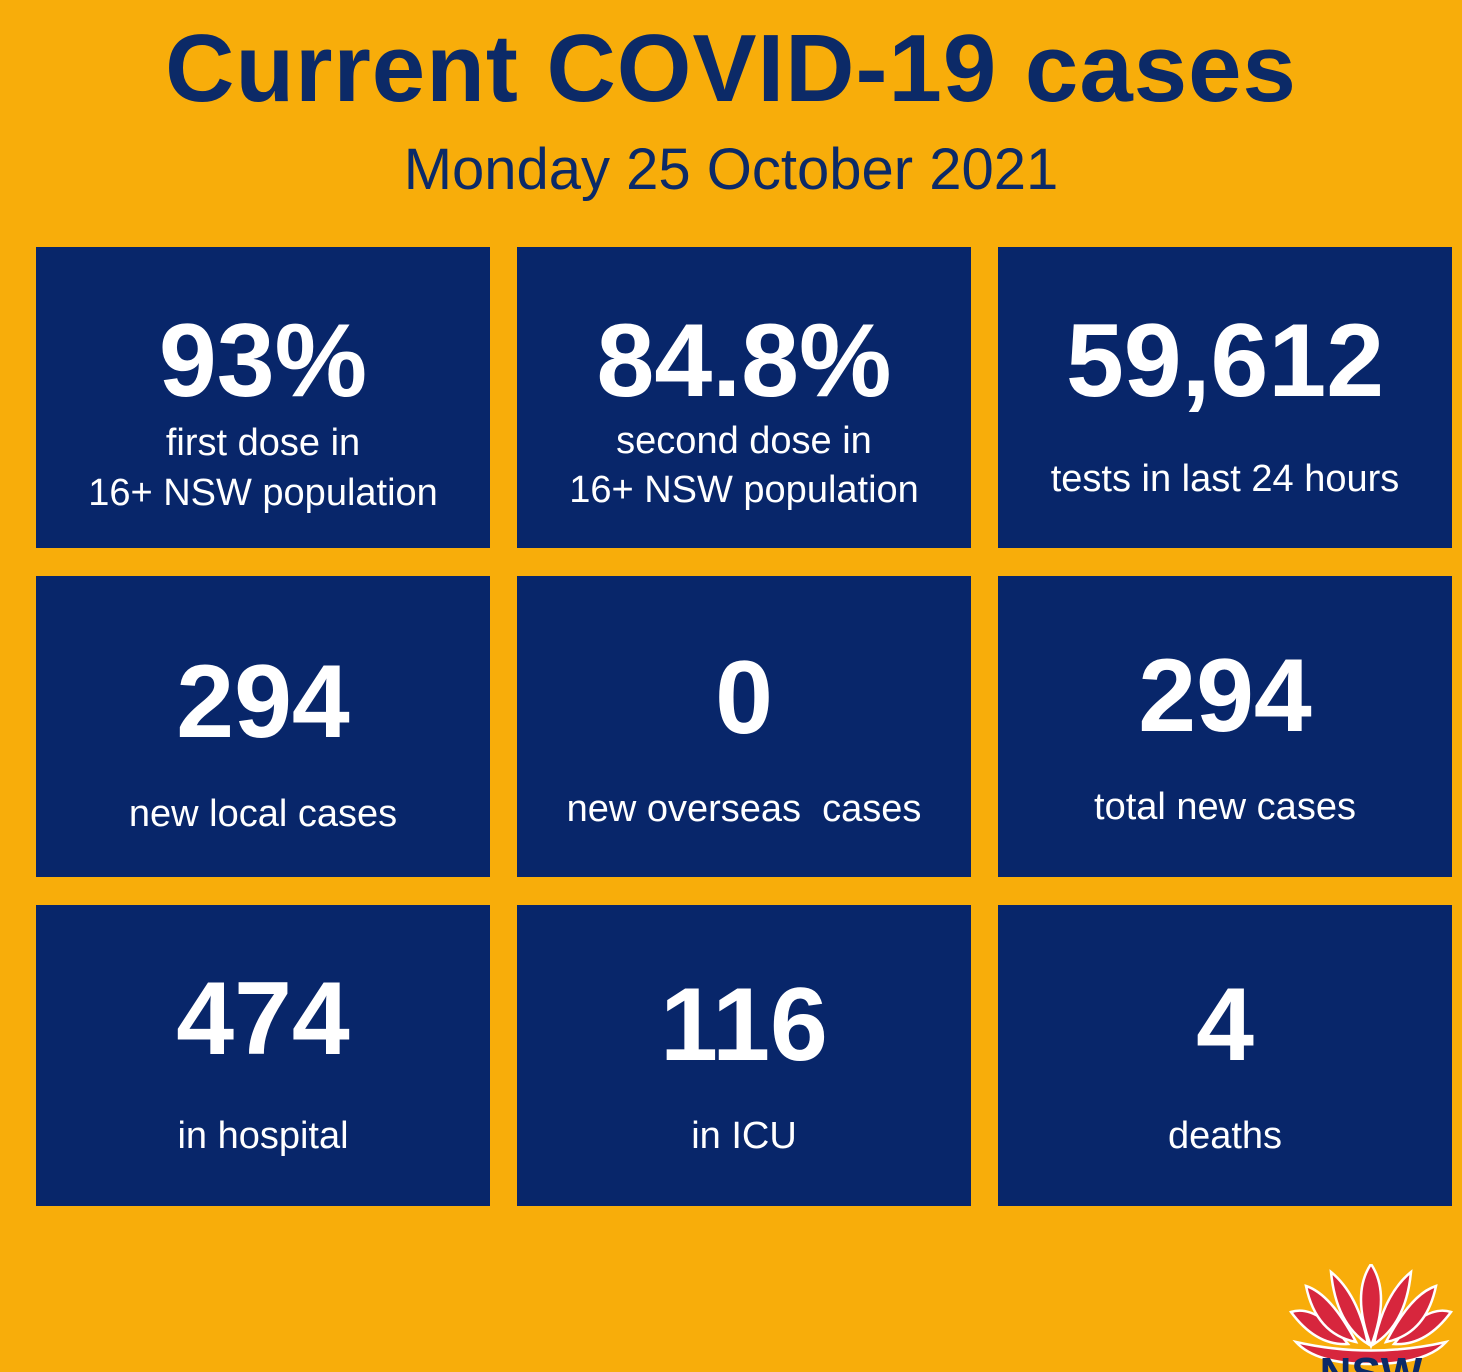 The image size is (1462, 1372). What do you see at coordinates (731, 169) in the screenshot?
I see `page-date: Monday 25 October 2021` at bounding box center [731, 169].